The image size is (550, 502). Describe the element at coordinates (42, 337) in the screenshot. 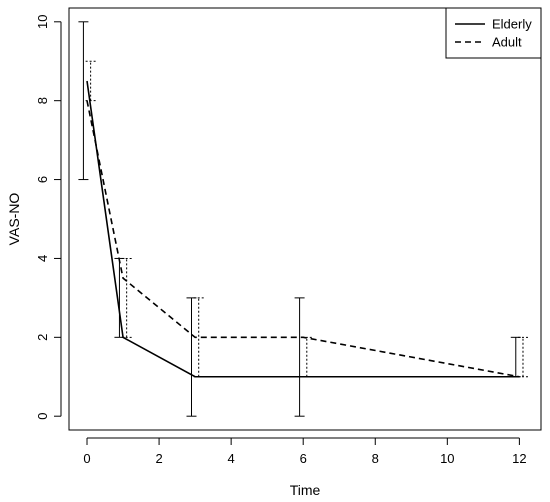

I see `y-tick-label: 2` at that location.